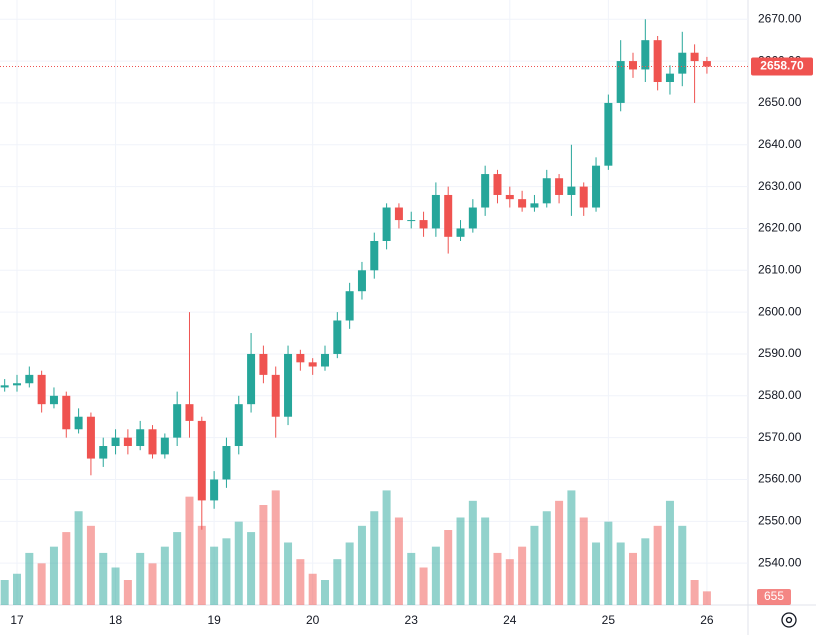 This screenshot has height=640, width=816. Describe the element at coordinates (780, 395) in the screenshot. I see `y-tick-label: 2580.00` at that location.